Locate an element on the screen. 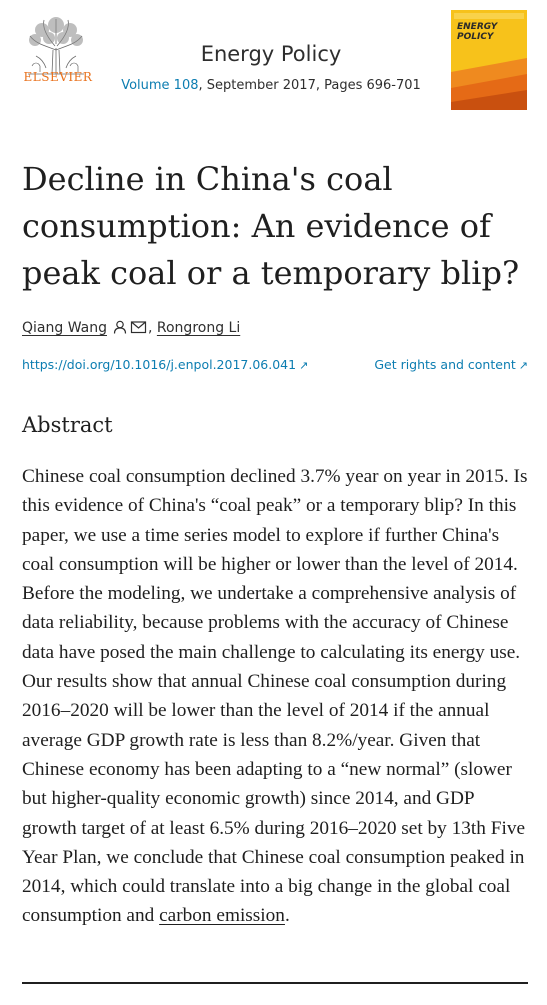 The image size is (547, 1005). elsevier-wordmark: ELSEVIER is located at coordinates (58, 77).